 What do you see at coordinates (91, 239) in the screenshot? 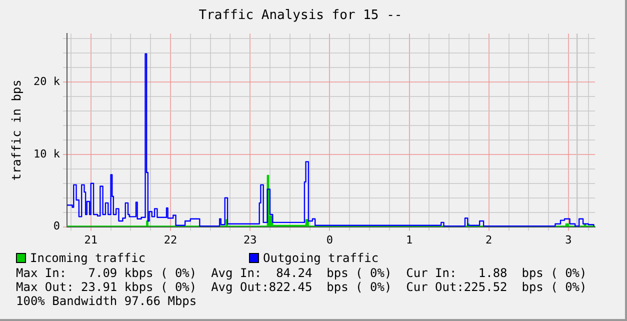
I see `x-tick-label: 21` at bounding box center [91, 239].